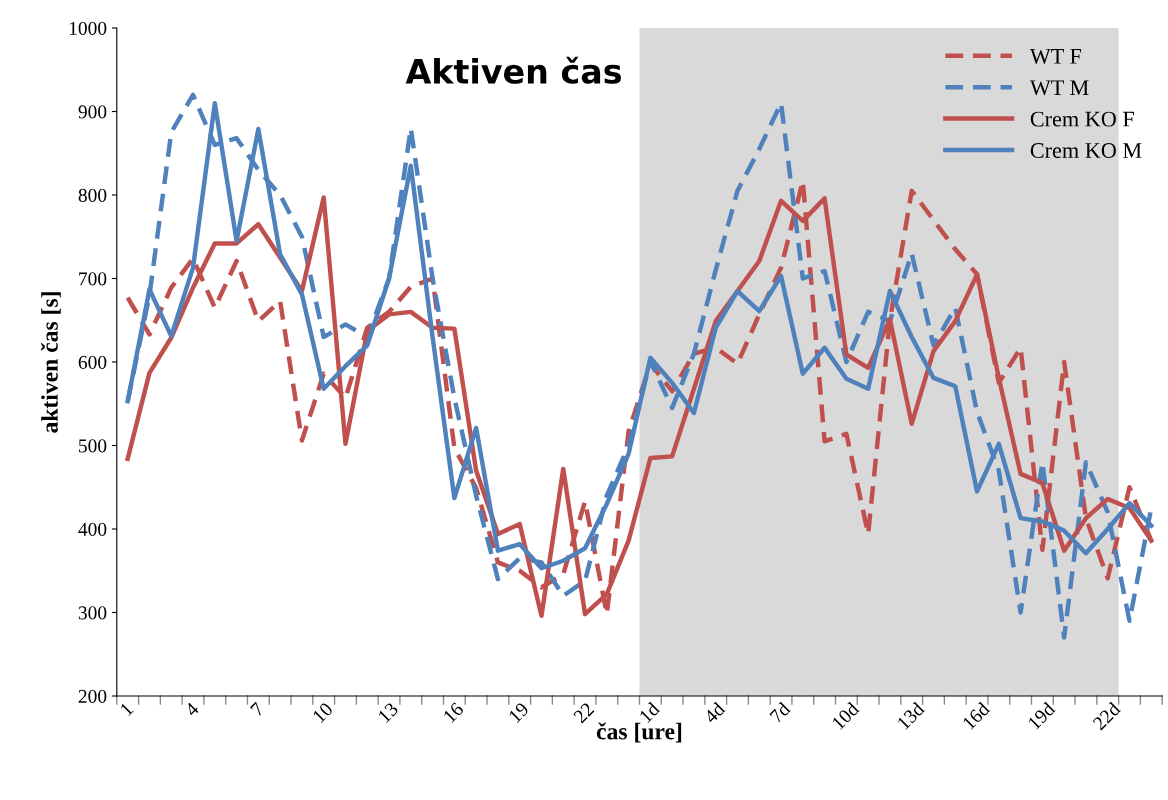 Image resolution: width=1168 pixels, height=800 pixels. Describe the element at coordinates (780, 712) in the screenshot. I see `x-tick-label: 7d` at that location.